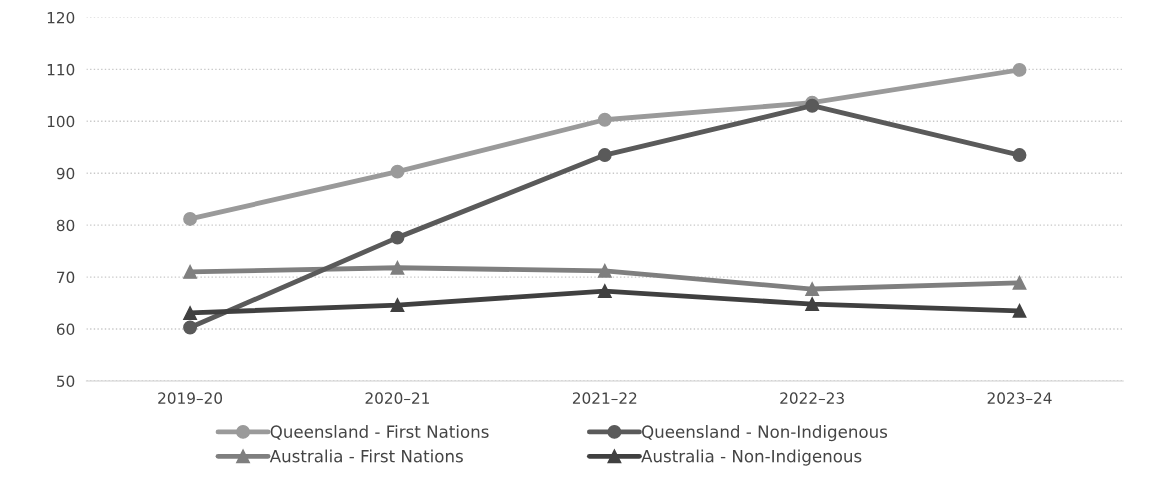 The height and width of the screenshot is (498, 1152). Describe the element at coordinates (604, 398) in the screenshot. I see `x-tick-label: 2021–22` at that location.